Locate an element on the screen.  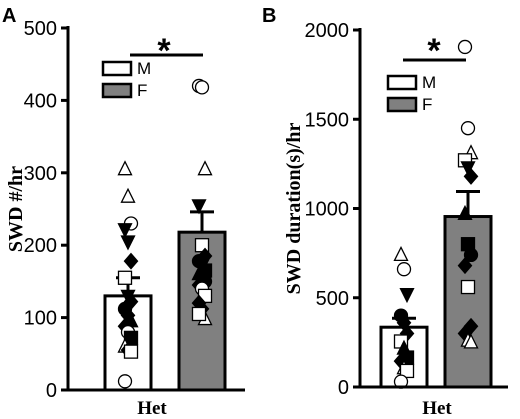
y-axis-title: SWD #/hr is located at coordinates (16, 209).